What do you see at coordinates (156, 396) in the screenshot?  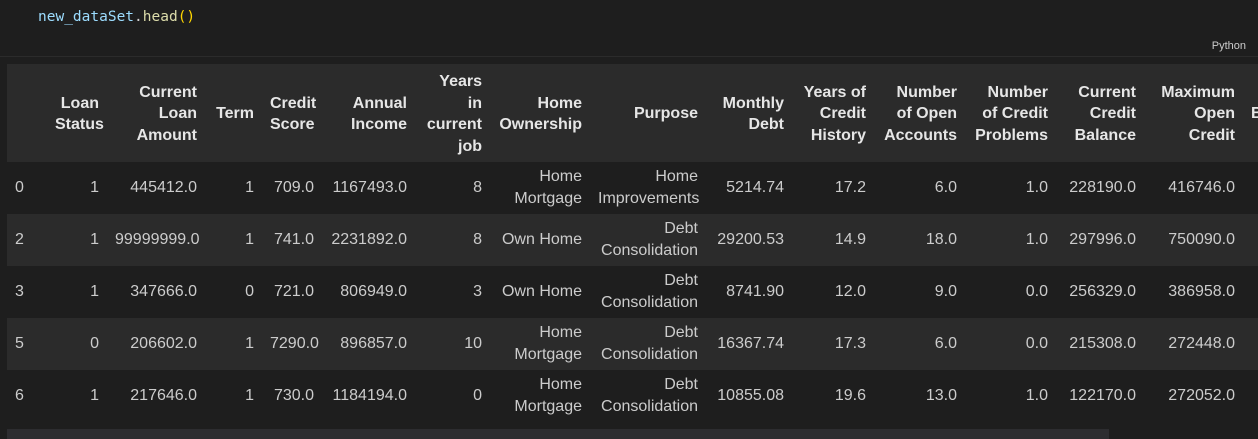 I see `table-cell: 217646.0` at bounding box center [156, 396].